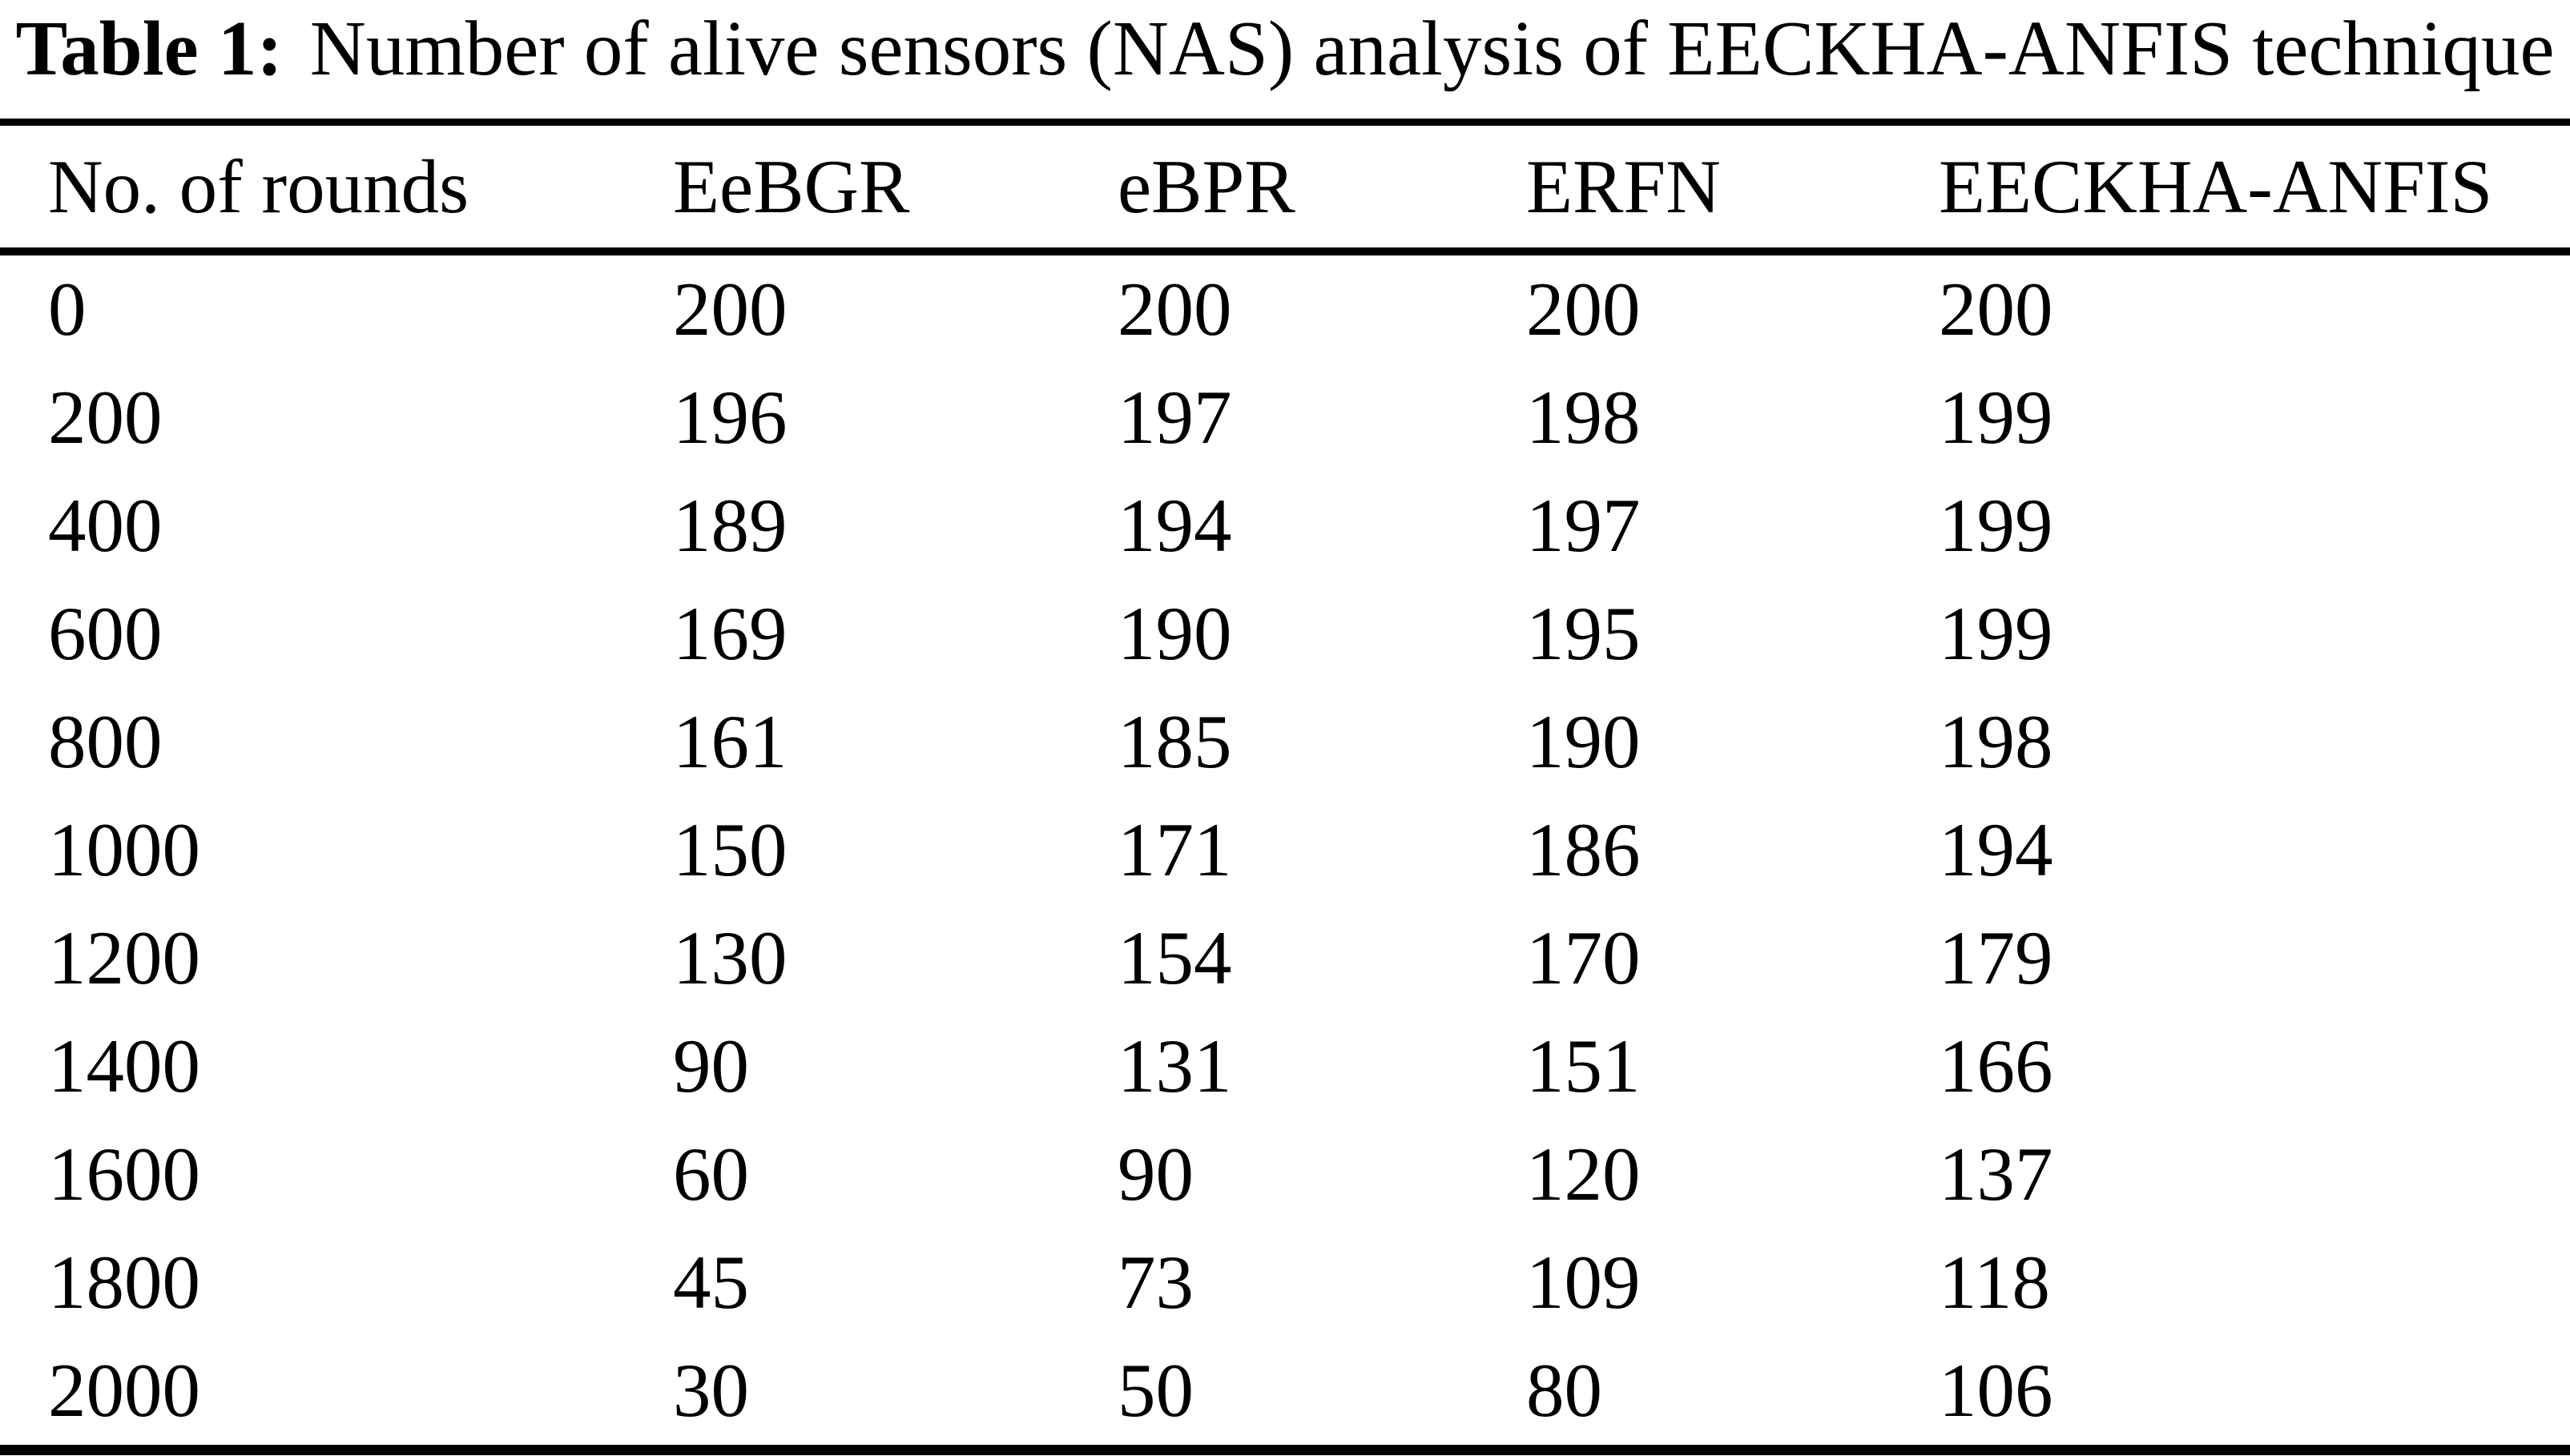  What do you see at coordinates (730, 418) in the screenshot?
I see `cell-value: 196` at bounding box center [730, 418].